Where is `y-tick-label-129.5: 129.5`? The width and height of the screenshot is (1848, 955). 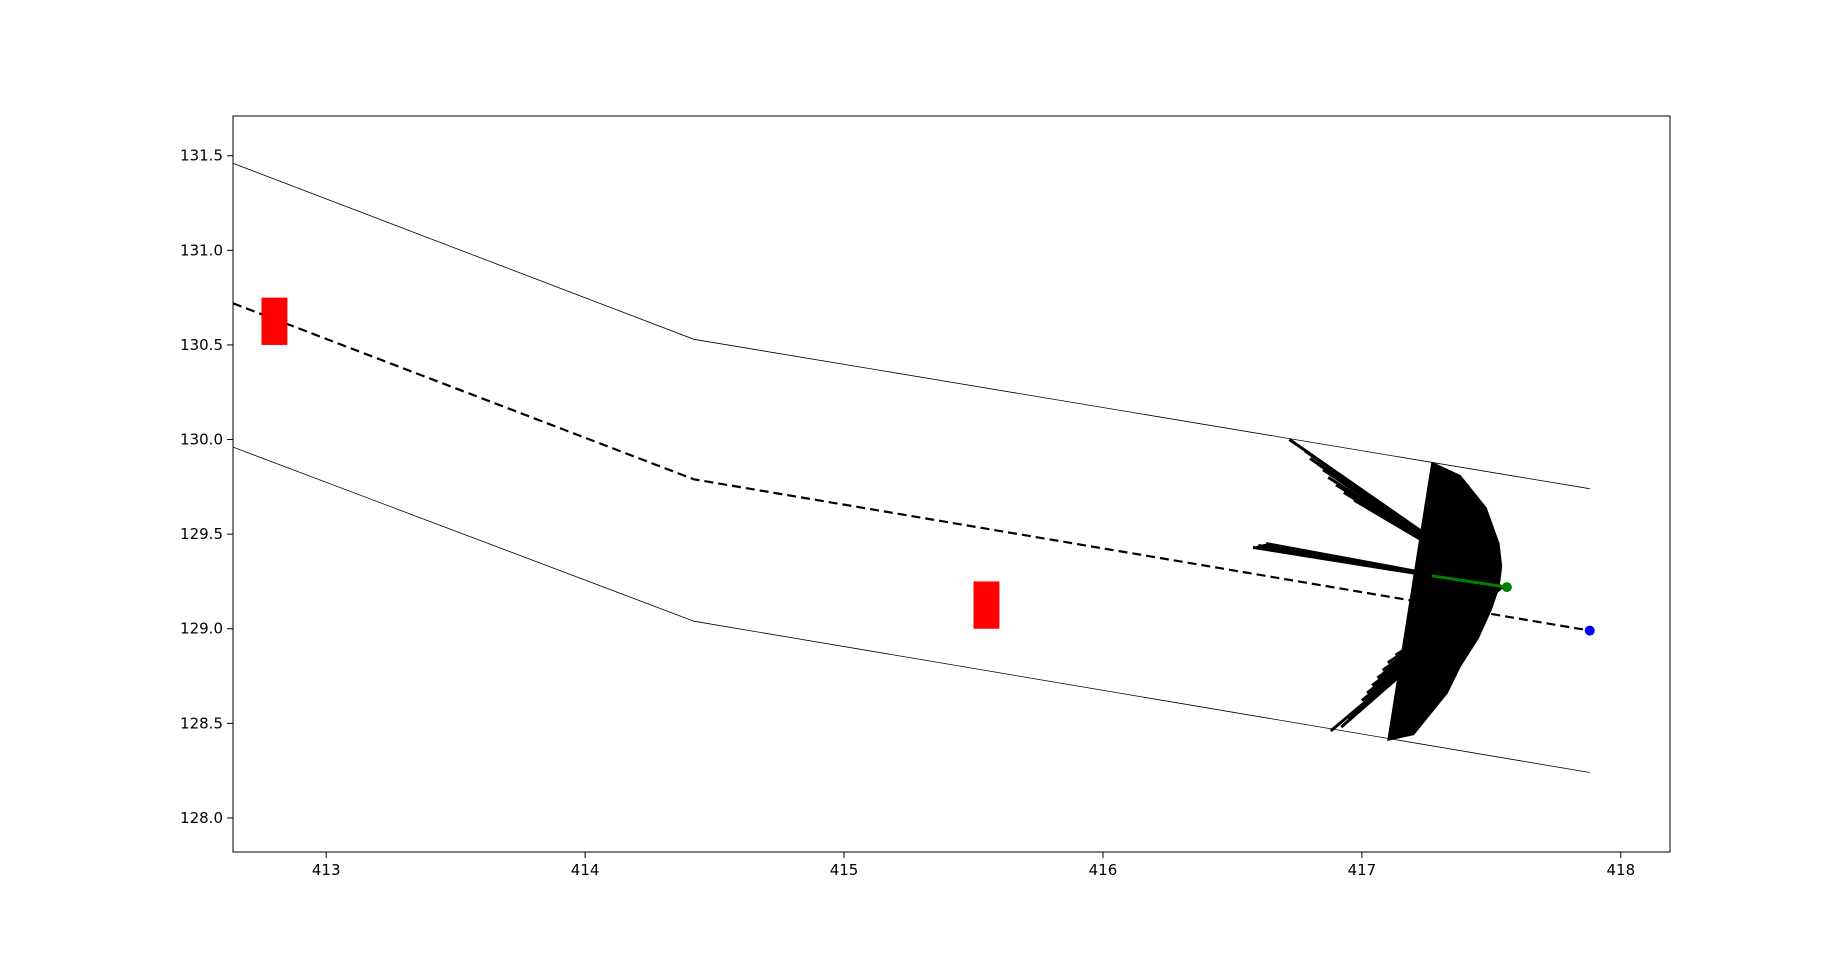
y-tick-label-129.5: 129.5 is located at coordinates (201, 534).